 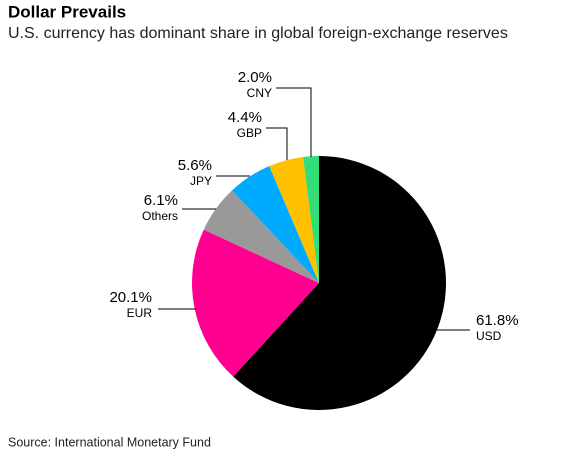 I want to click on category-label: GBP, so click(x=249, y=133).